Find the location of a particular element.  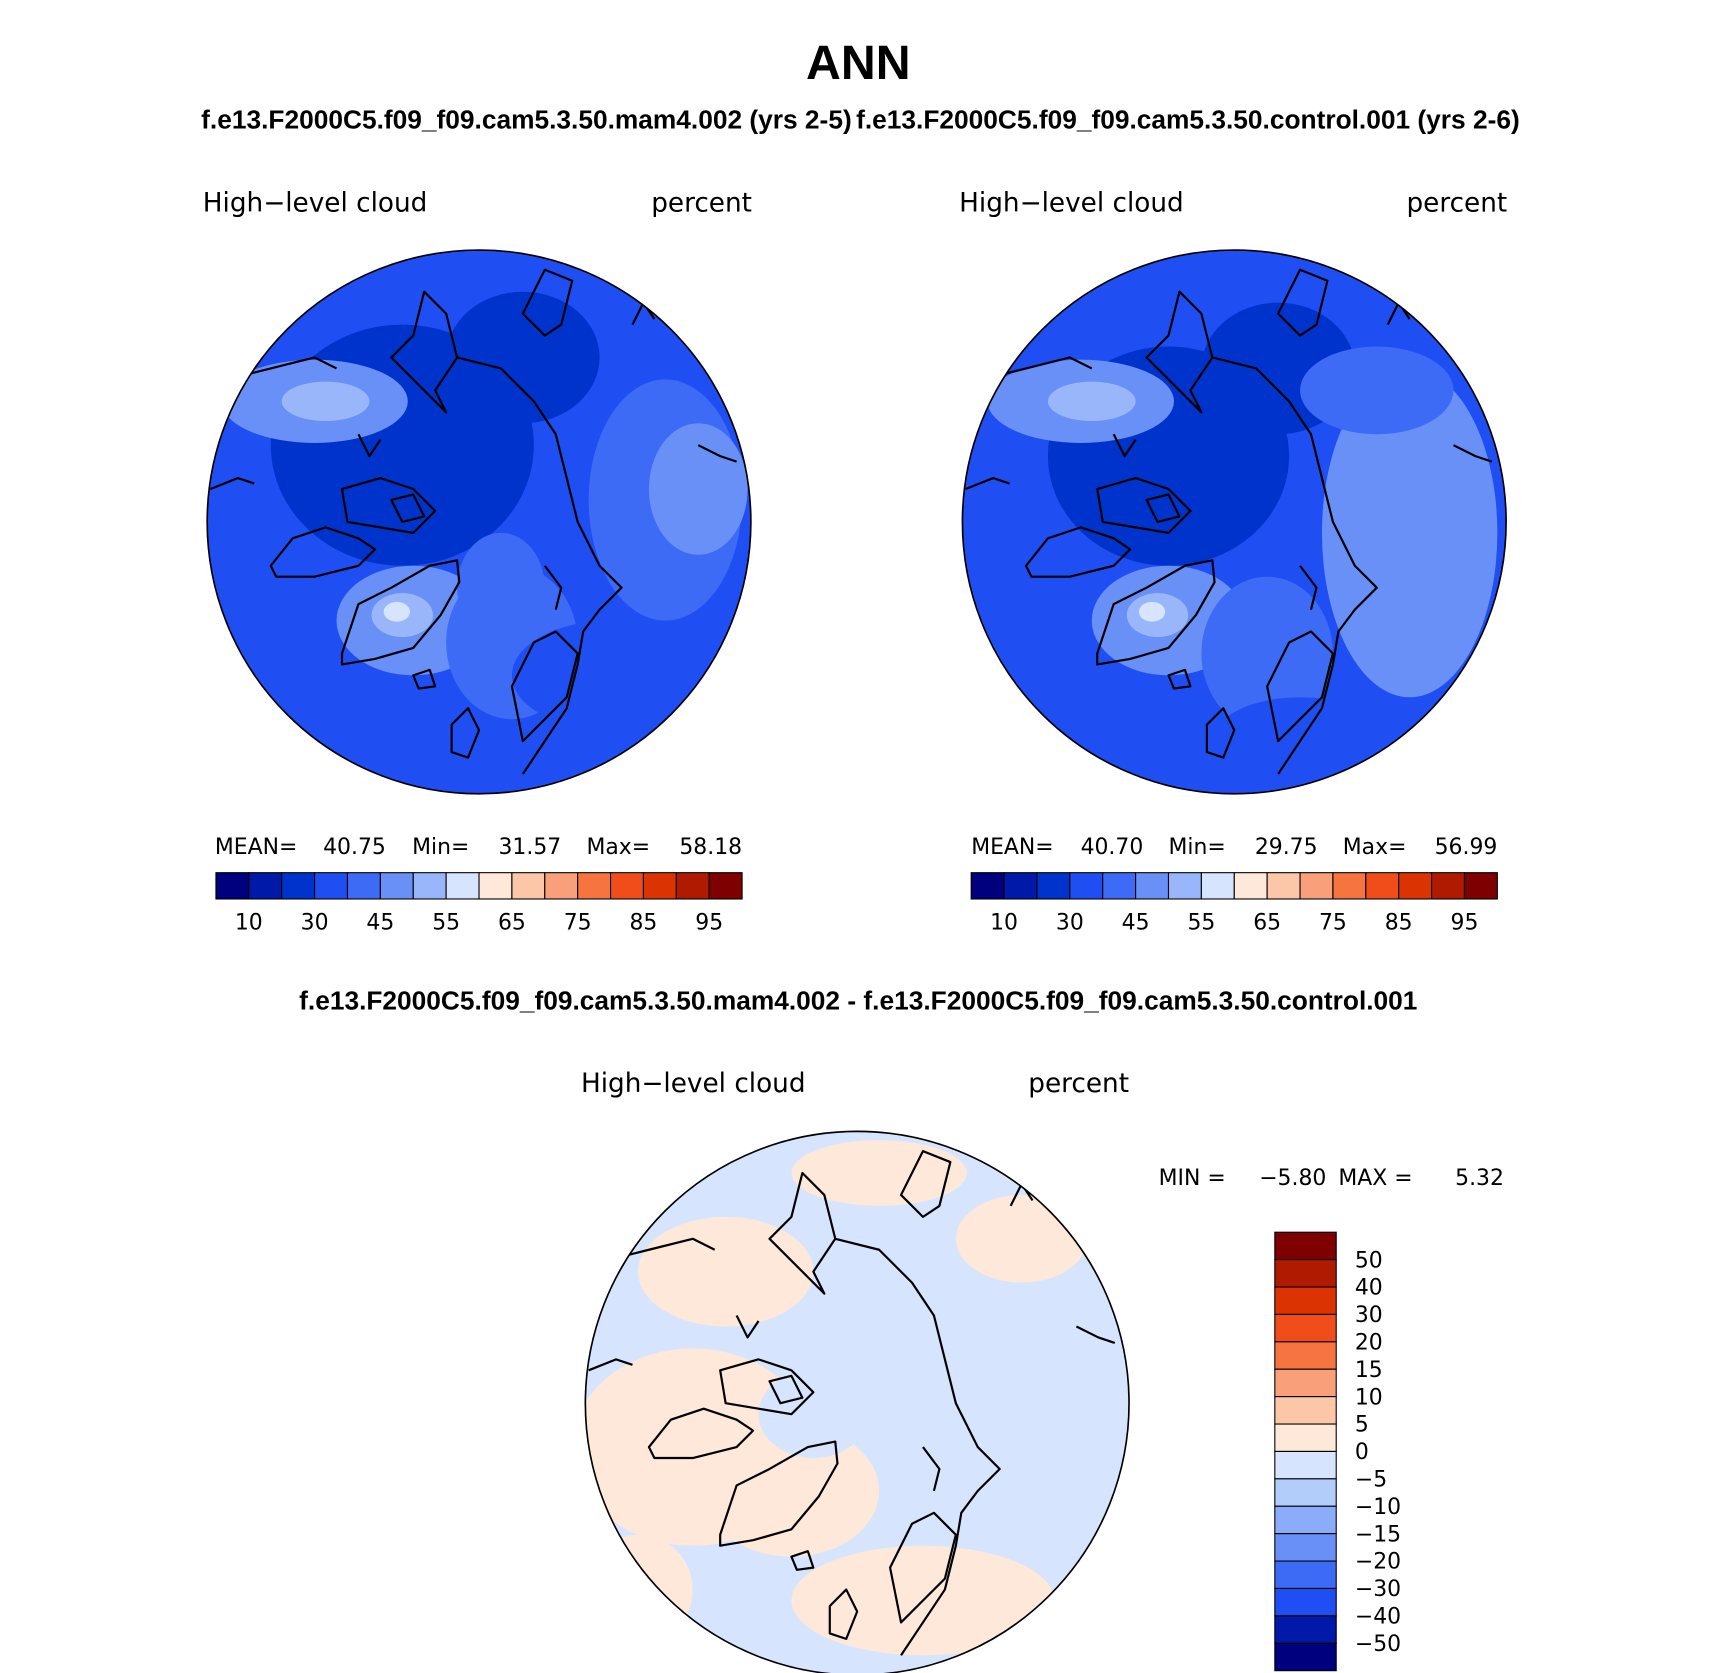

colorbar-label: 15 is located at coordinates (1369, 1370).